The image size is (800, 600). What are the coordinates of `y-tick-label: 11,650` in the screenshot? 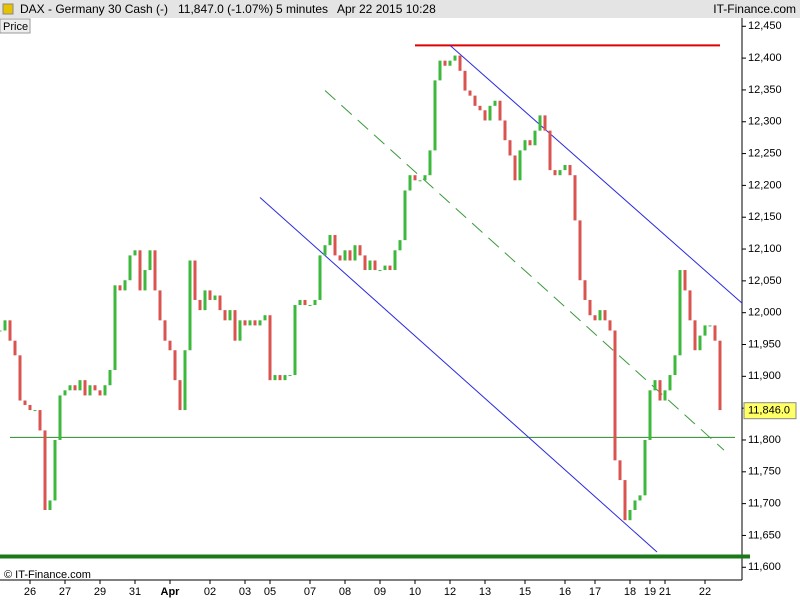 It's located at (764, 535).